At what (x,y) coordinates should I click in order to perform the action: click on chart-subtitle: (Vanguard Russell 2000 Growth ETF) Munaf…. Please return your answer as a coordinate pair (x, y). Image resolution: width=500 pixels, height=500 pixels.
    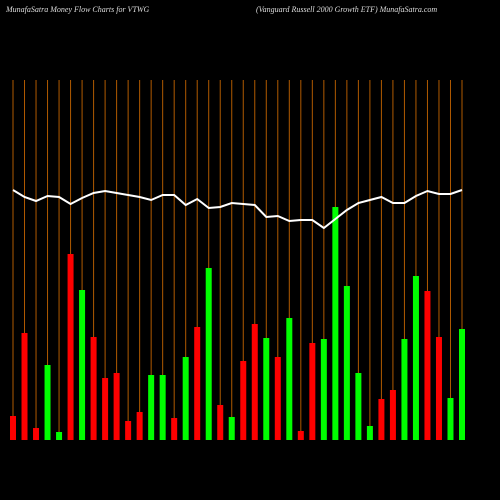
    Looking at the image, I should click on (346, 9).